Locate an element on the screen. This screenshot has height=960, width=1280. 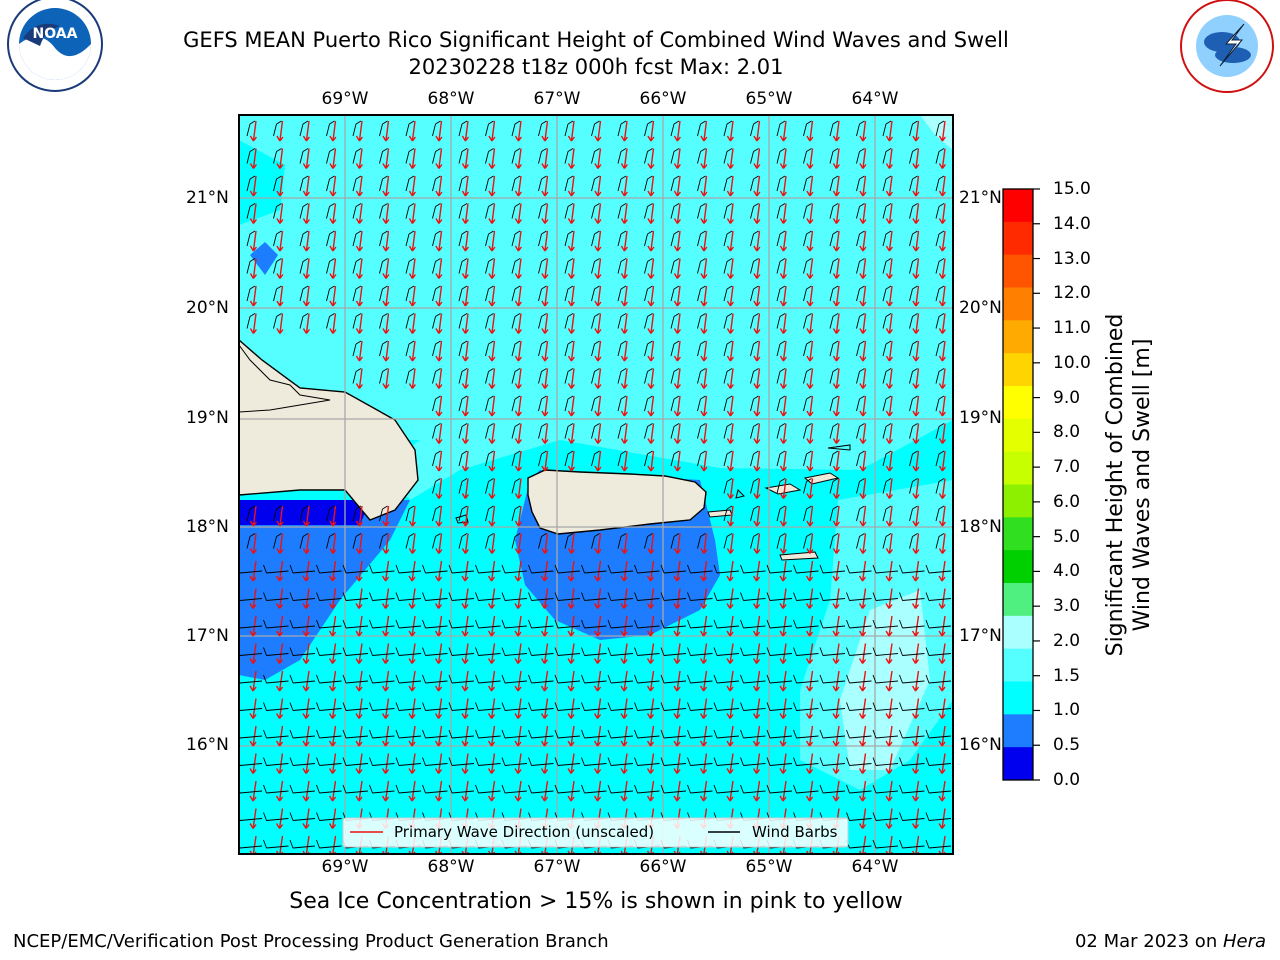
colorbar-band is located at coordinates (1018, 435).